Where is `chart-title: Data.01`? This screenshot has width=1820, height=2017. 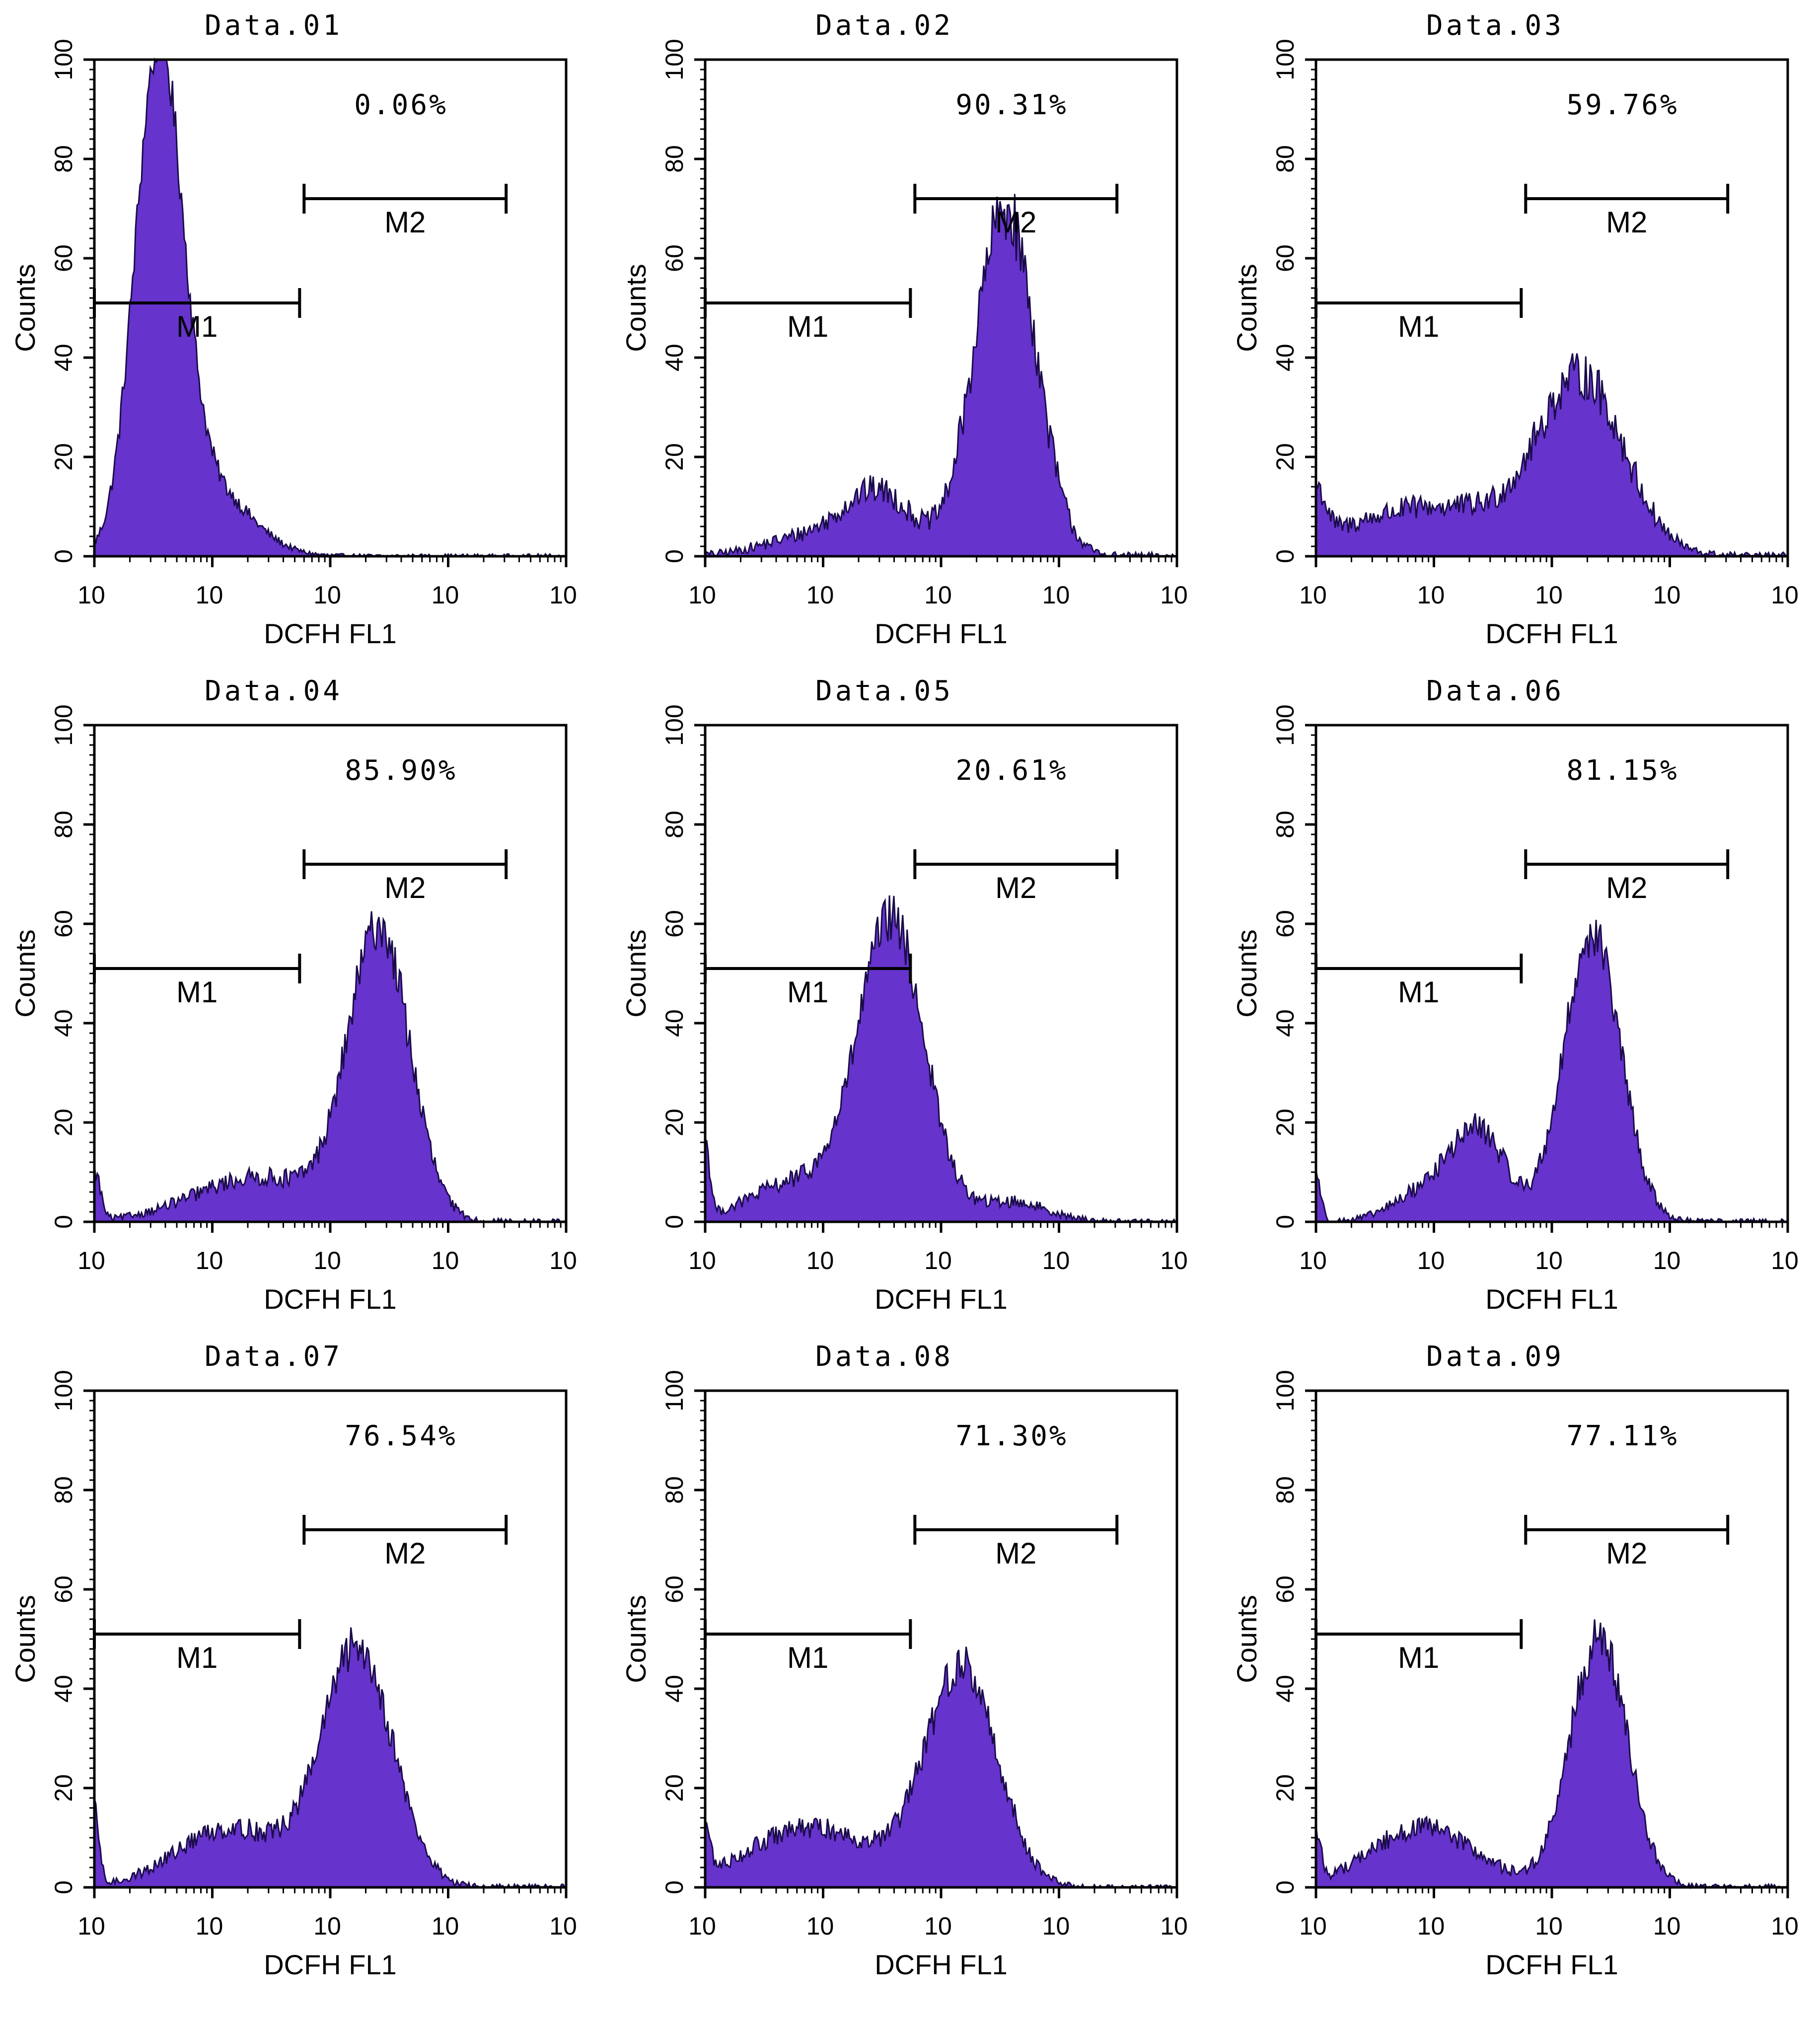 chart-title: Data.01 is located at coordinates (274, 25).